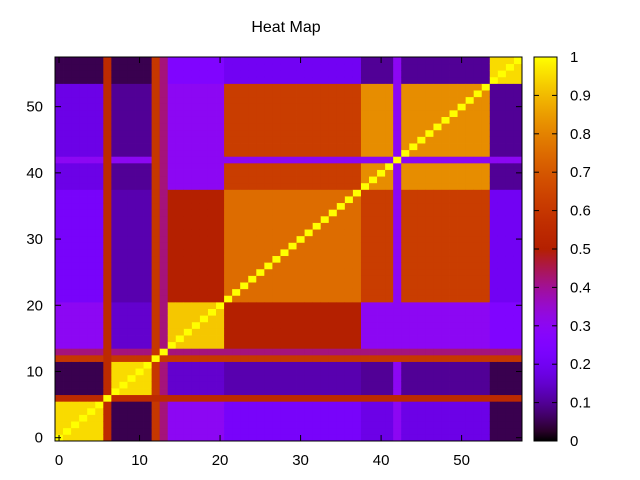 The image size is (640, 480). What do you see at coordinates (580, 134) in the screenshot?
I see `colorbar-tick-label: 0.8` at bounding box center [580, 134].